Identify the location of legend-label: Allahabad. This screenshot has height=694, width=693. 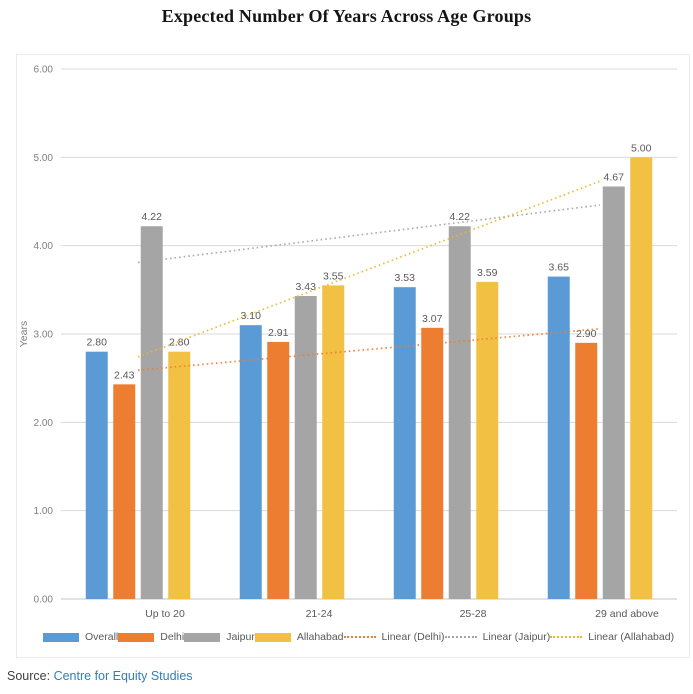
(320, 637).